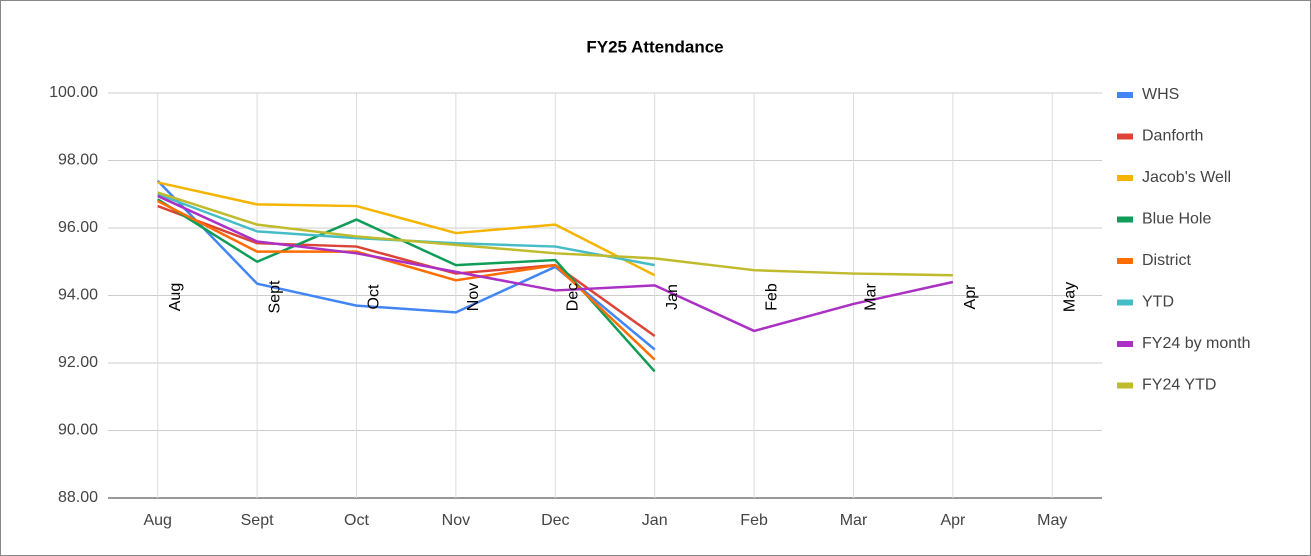 The width and height of the screenshot is (1311, 556). Describe the element at coordinates (573, 297) in the screenshot. I see `rotated-category-label: Dec` at that location.